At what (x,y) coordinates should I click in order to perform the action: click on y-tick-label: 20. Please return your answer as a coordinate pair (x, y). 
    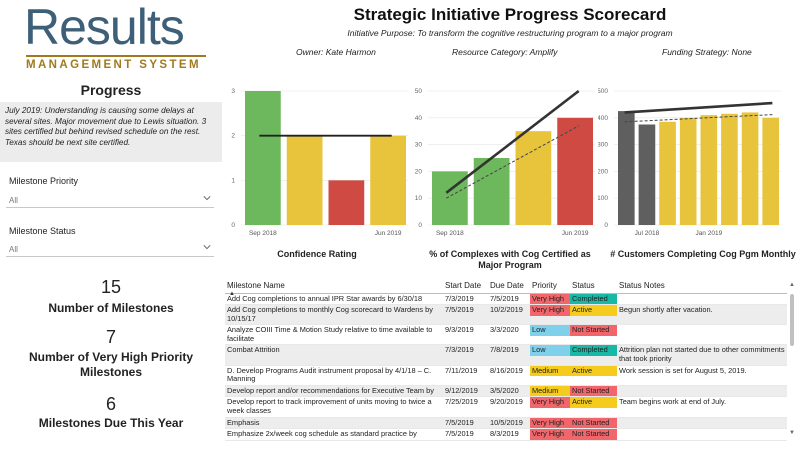
    Looking at the image, I should click on (419, 171).